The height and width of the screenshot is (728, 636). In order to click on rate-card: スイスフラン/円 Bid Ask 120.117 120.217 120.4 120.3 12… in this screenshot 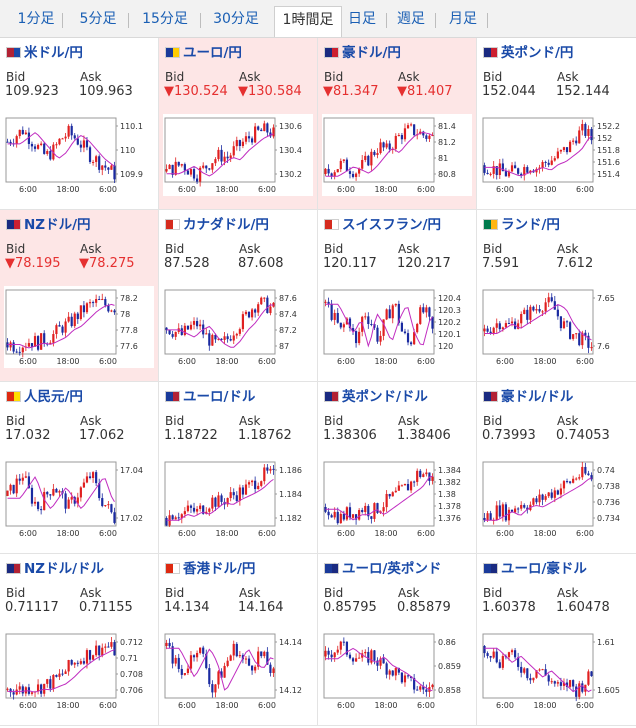, I will do `click(397, 296)`.